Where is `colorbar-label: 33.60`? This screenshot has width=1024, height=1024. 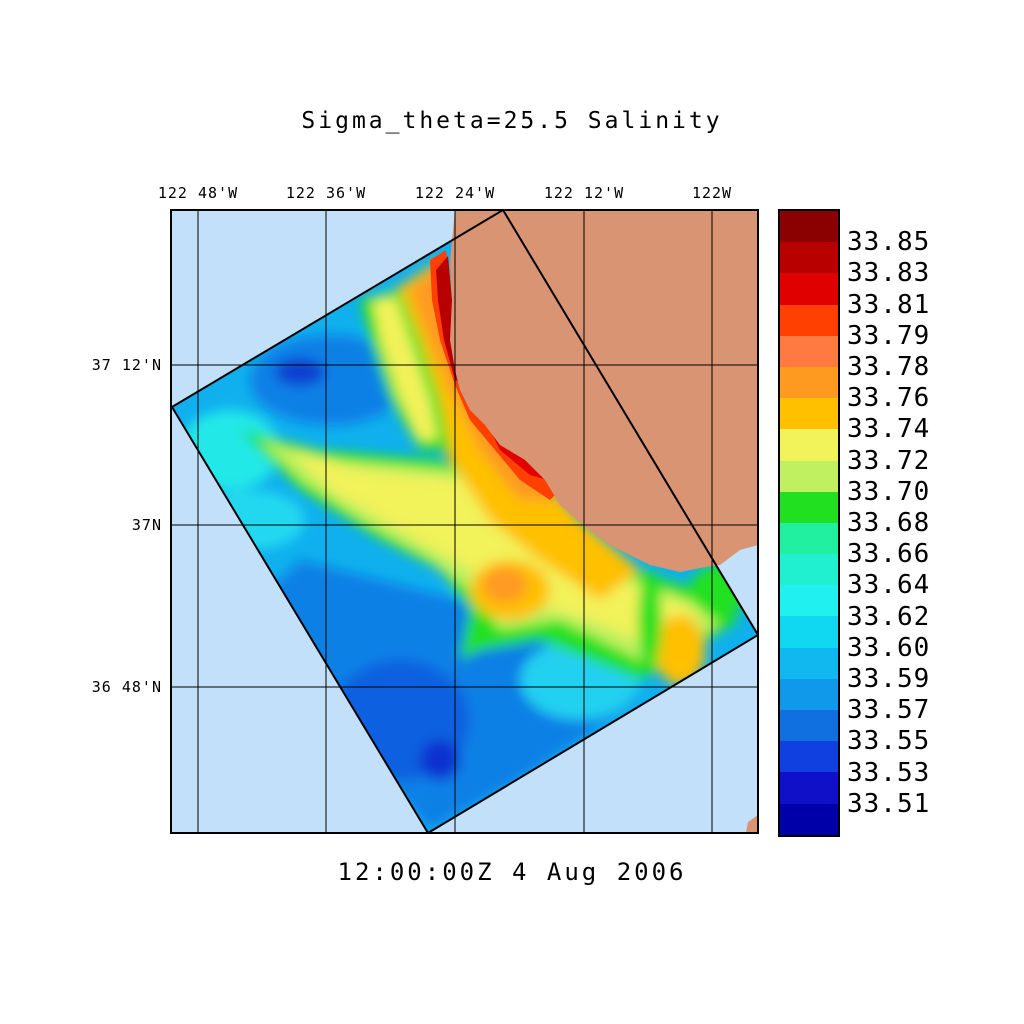
colorbar-label: 33.60 is located at coordinates (889, 647).